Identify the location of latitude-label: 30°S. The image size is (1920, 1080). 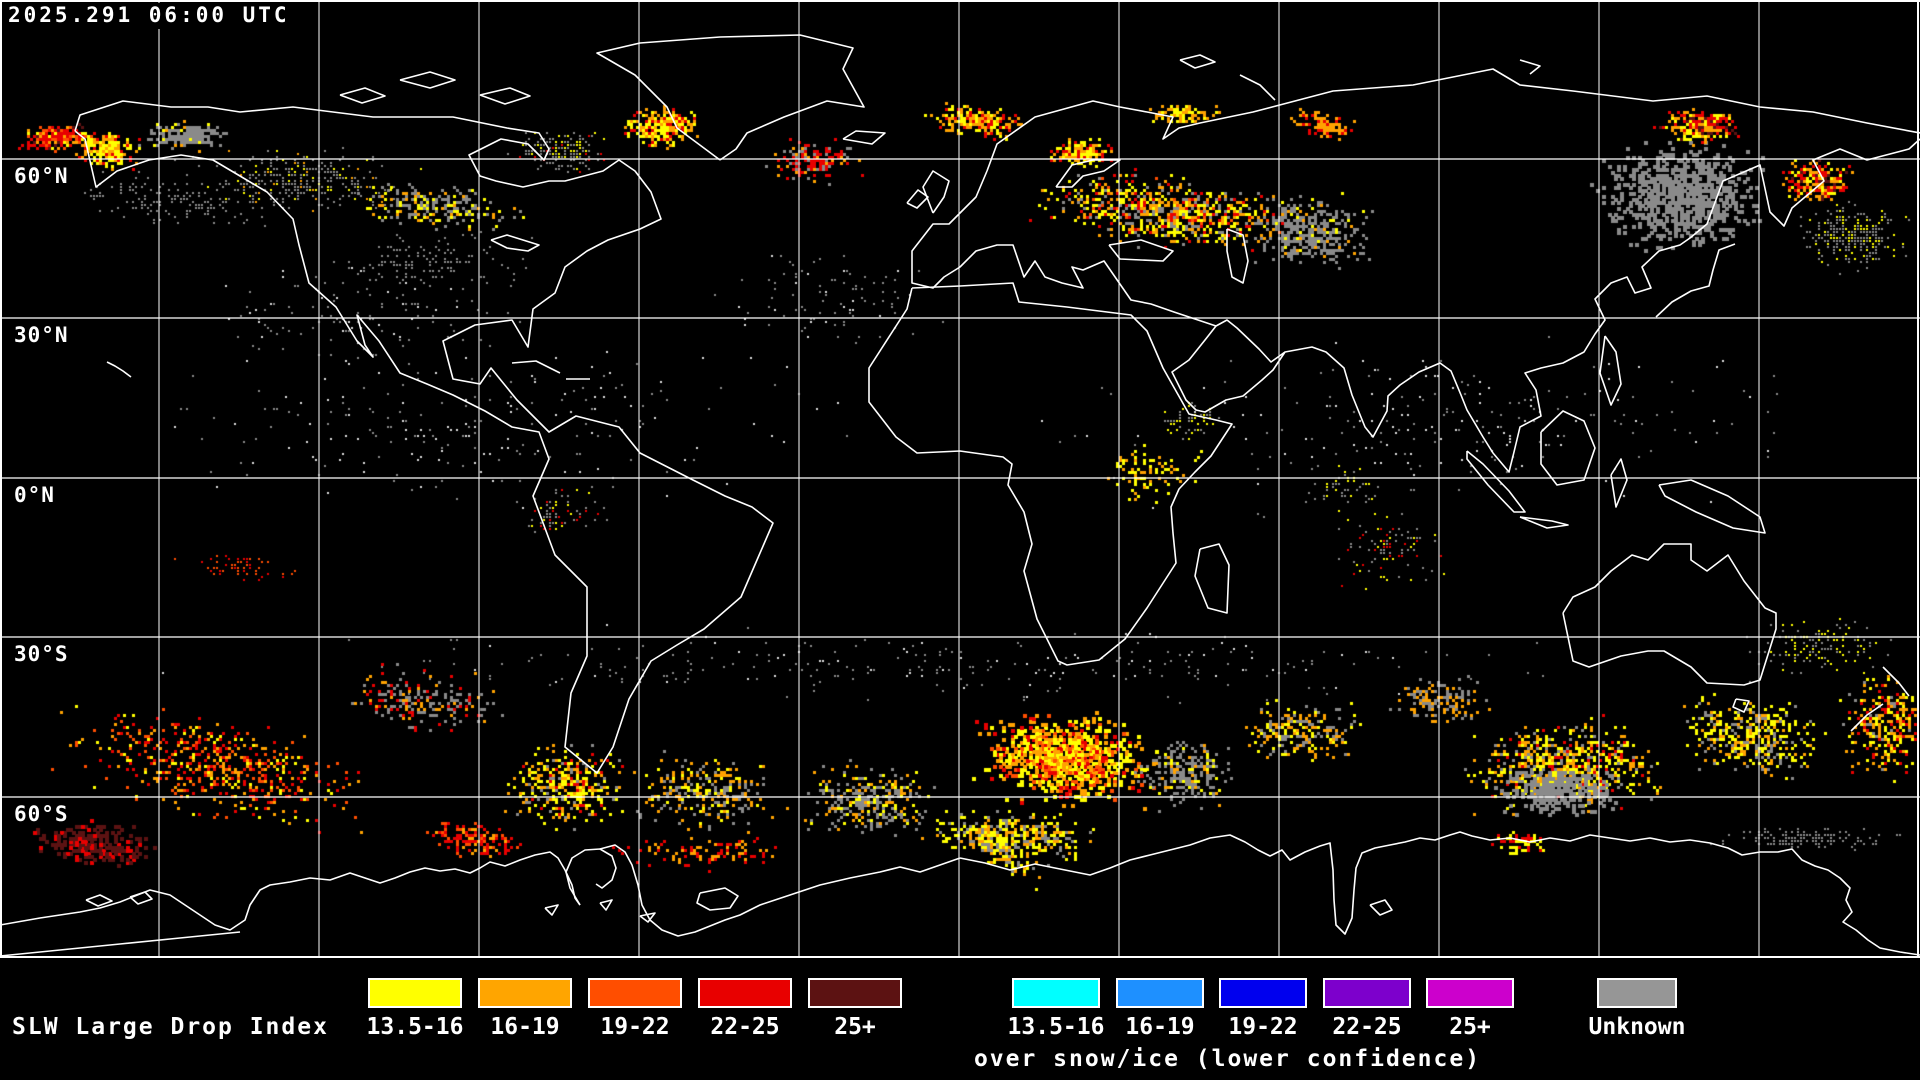
(41, 654).